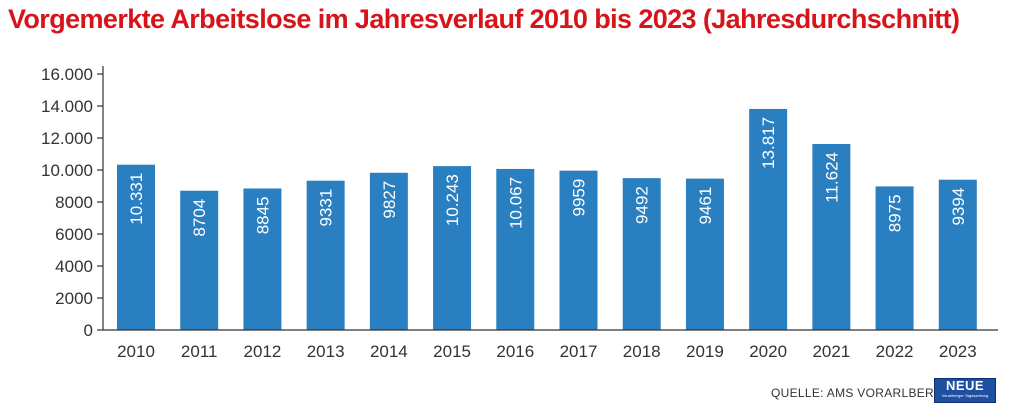  I want to click on y-tick-label: 12.000, so click(67, 138).